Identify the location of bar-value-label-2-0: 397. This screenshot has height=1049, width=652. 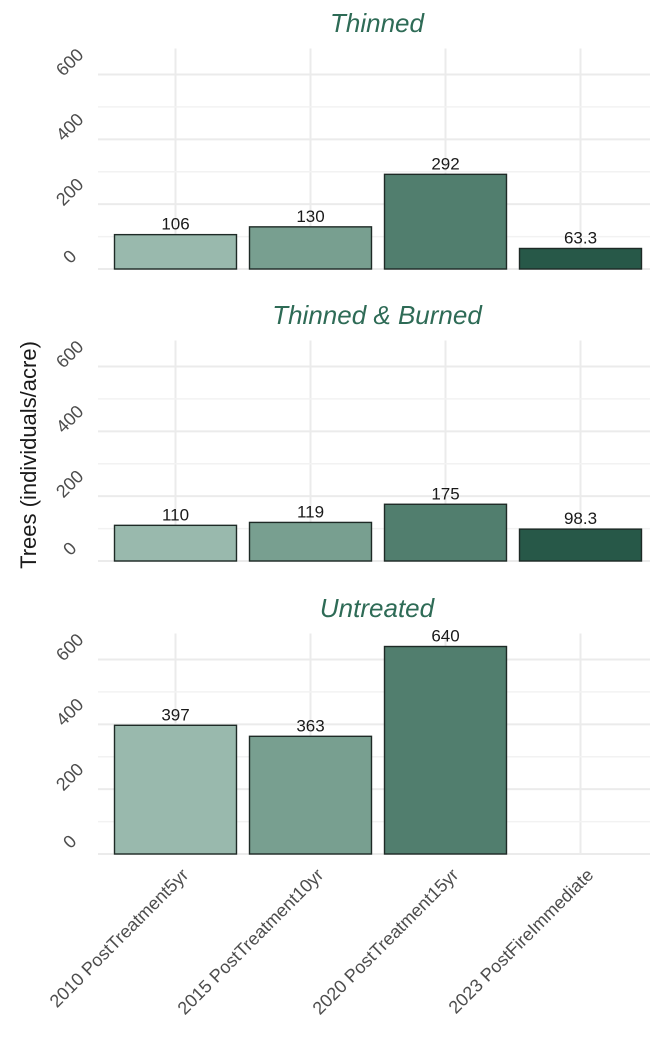
(175, 714).